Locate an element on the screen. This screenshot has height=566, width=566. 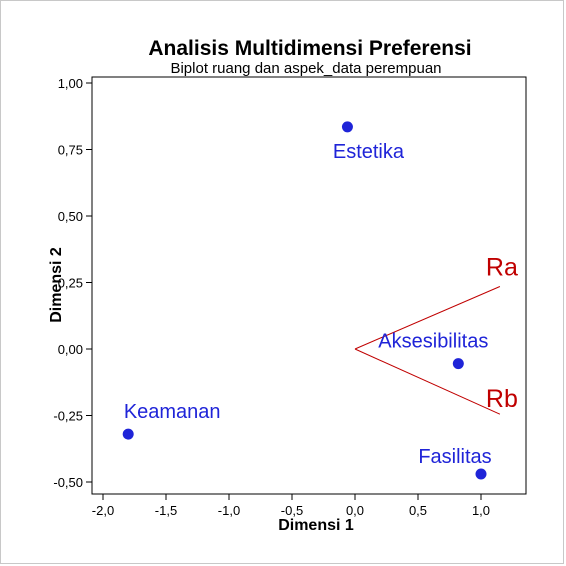
x-tick-label: -1,5 is located at coordinates (166, 510).